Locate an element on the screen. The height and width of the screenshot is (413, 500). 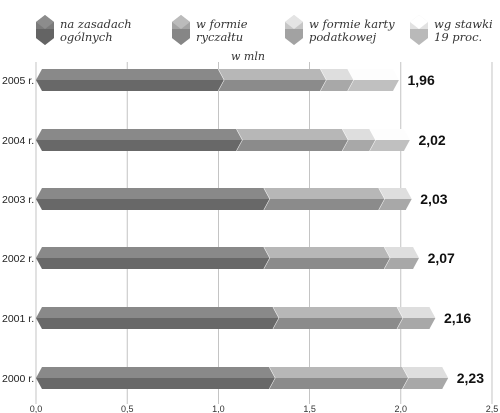
bar-row: 2003 r. 2,03 is located at coordinates (225, 199).